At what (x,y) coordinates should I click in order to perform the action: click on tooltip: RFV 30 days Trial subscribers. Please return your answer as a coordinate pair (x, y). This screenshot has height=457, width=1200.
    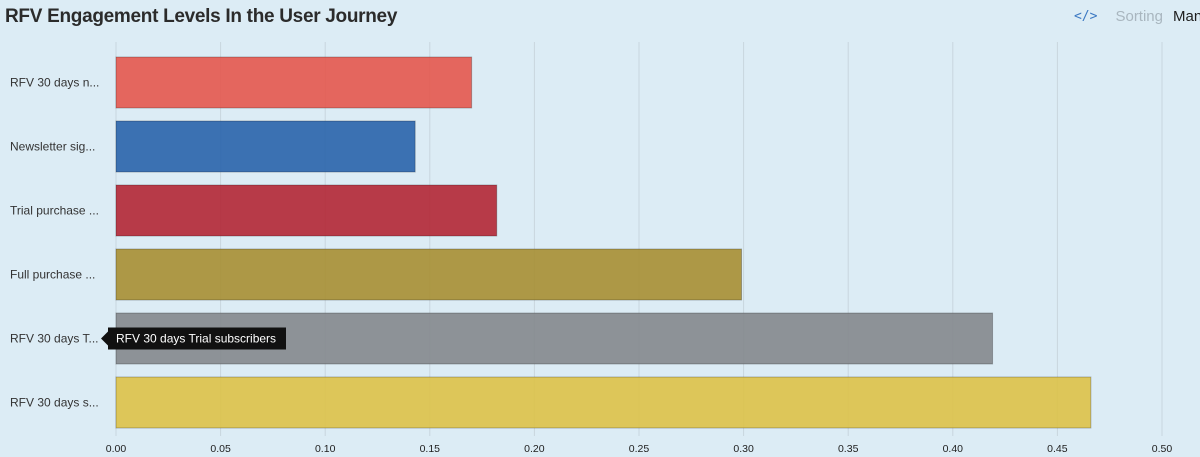
    Looking at the image, I should click on (193, 338).